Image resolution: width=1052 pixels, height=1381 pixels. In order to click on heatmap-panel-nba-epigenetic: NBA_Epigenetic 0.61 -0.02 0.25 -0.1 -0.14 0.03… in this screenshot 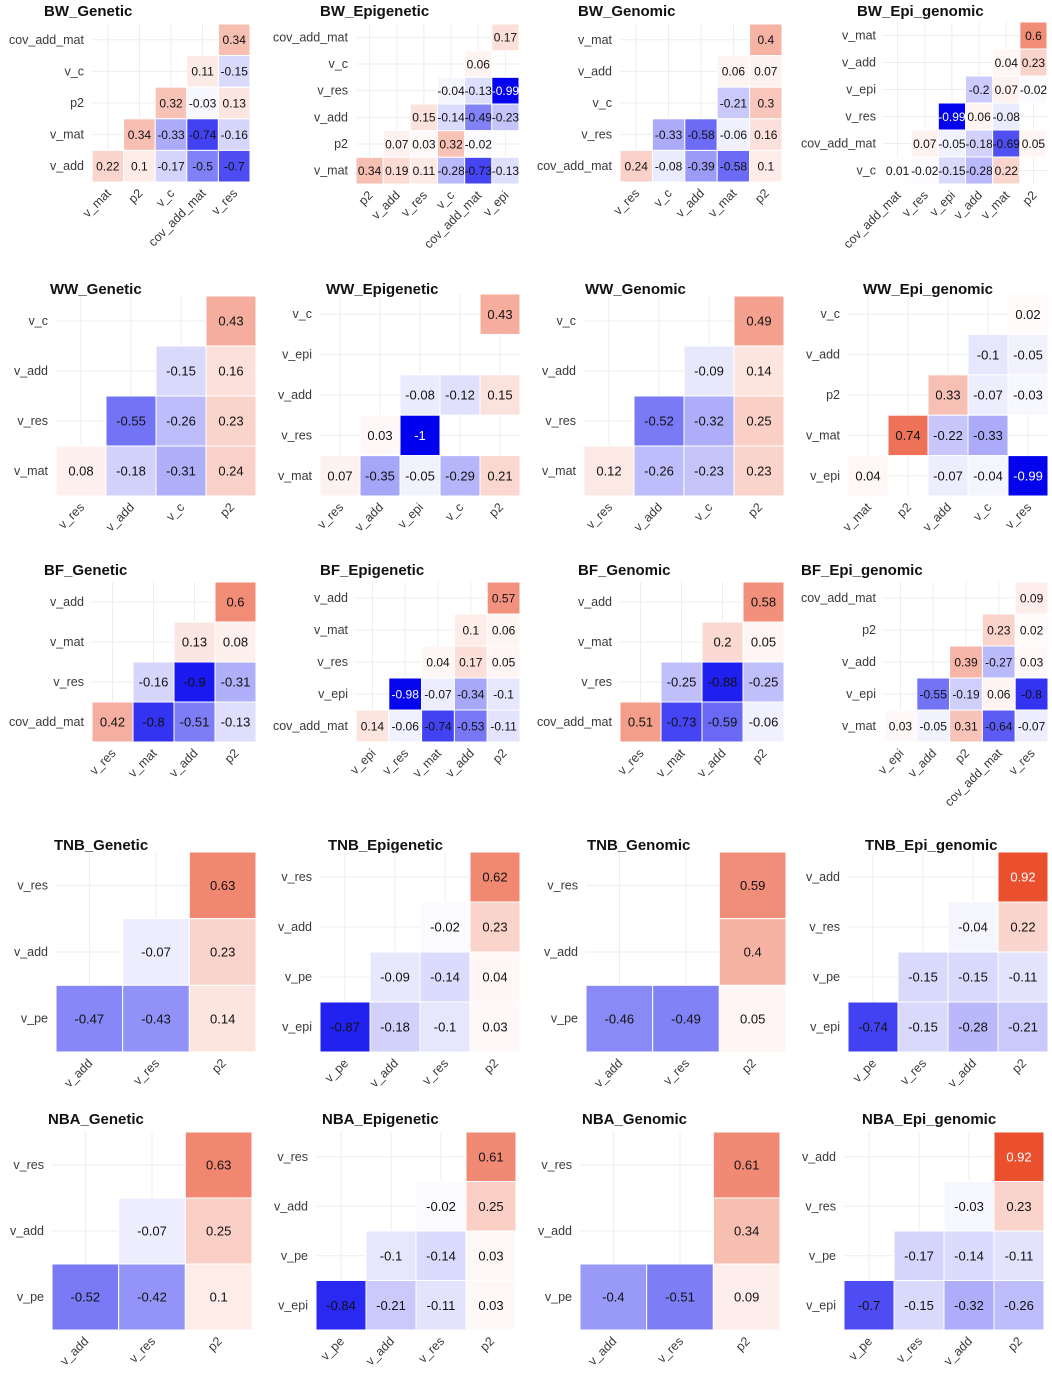, I will do `click(395, 1239)`.